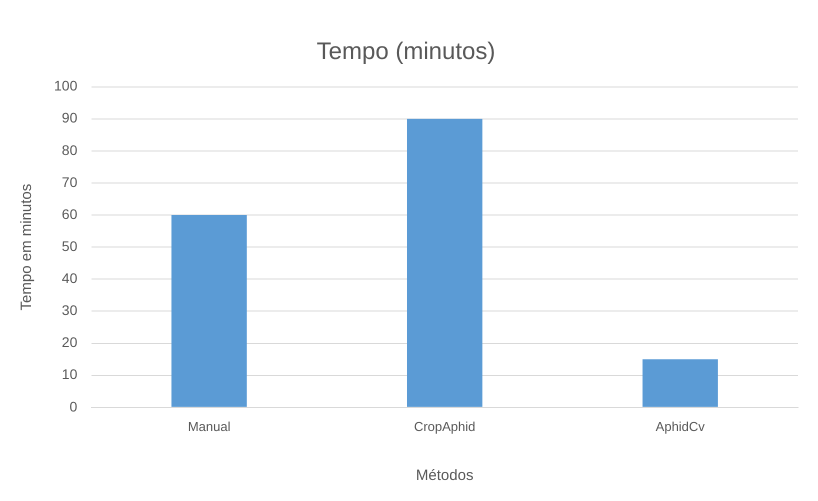 This screenshot has height=501, width=818. I want to click on x-tick-label: AphidCv, so click(681, 426).